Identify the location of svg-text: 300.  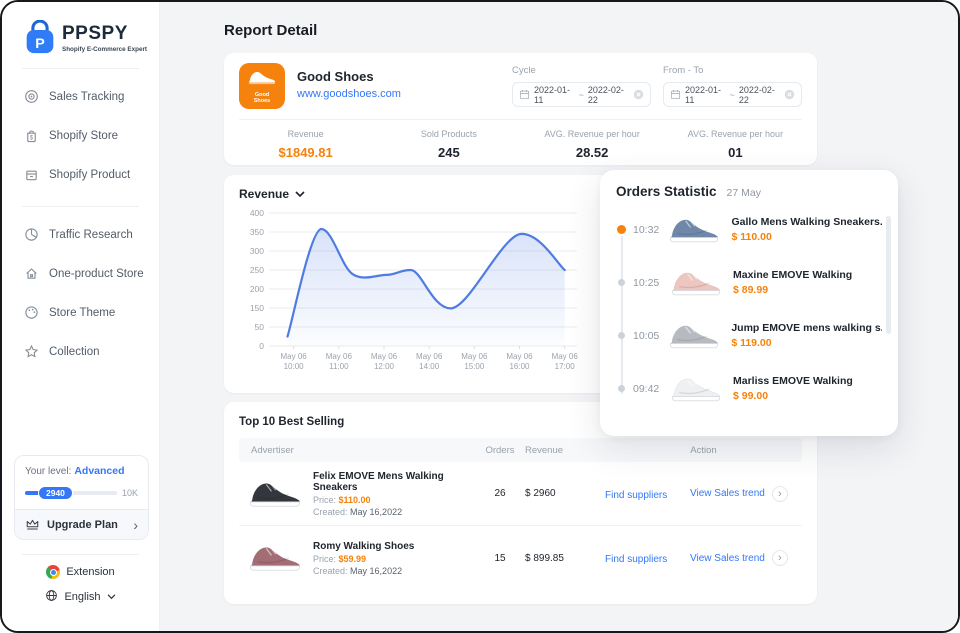
(257, 251).